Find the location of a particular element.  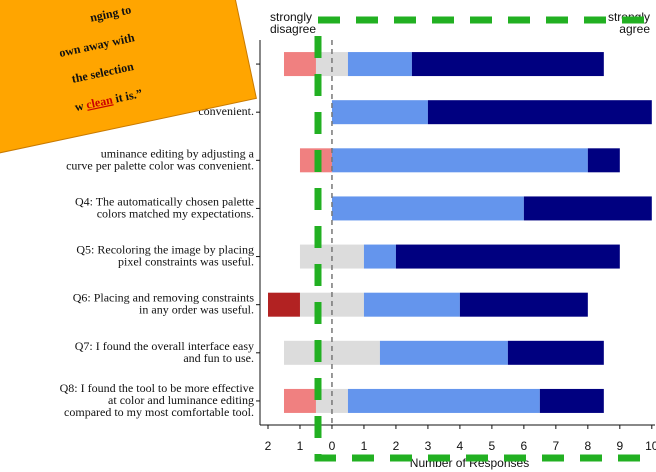

x-tick-label: 0 is located at coordinates (332, 446).